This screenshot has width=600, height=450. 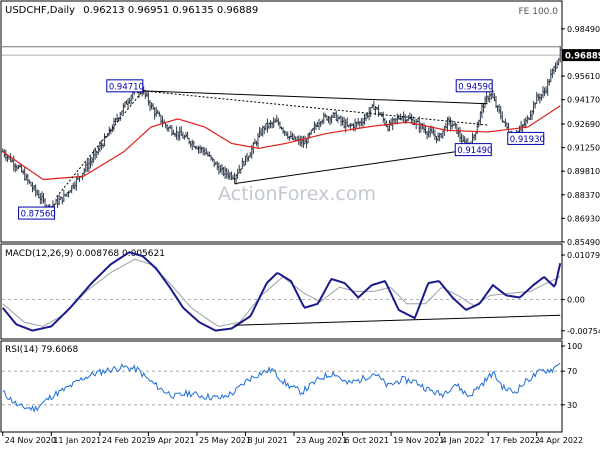 I want to click on fib-extension-label: FE 100.0, so click(x=539, y=12).